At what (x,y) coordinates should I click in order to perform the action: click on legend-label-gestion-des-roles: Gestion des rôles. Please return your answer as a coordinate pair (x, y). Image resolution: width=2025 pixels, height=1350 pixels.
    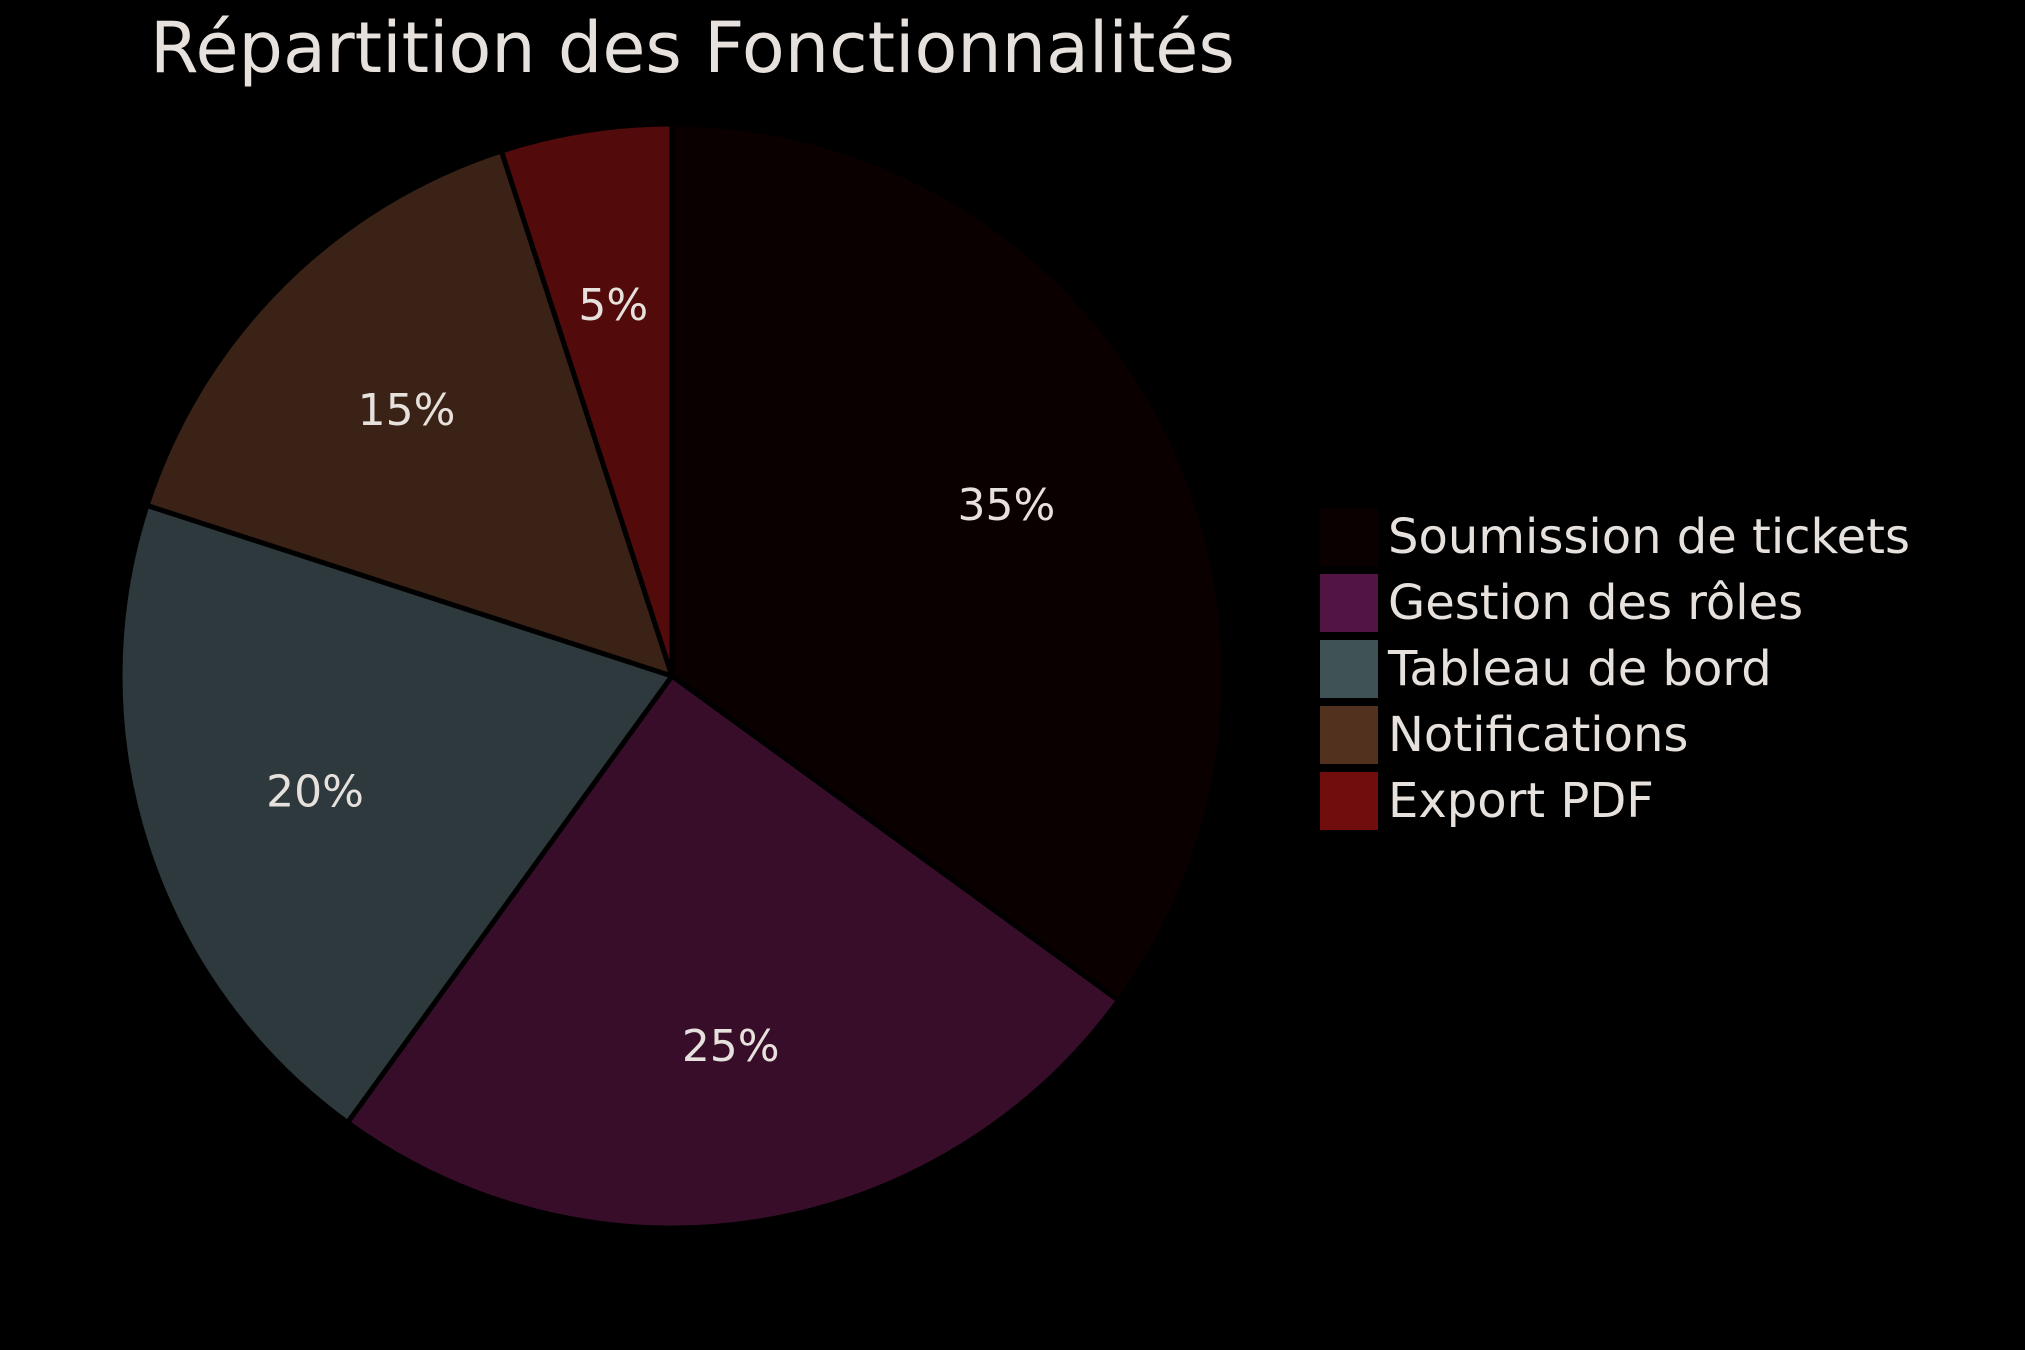
    Looking at the image, I should click on (1595, 603).